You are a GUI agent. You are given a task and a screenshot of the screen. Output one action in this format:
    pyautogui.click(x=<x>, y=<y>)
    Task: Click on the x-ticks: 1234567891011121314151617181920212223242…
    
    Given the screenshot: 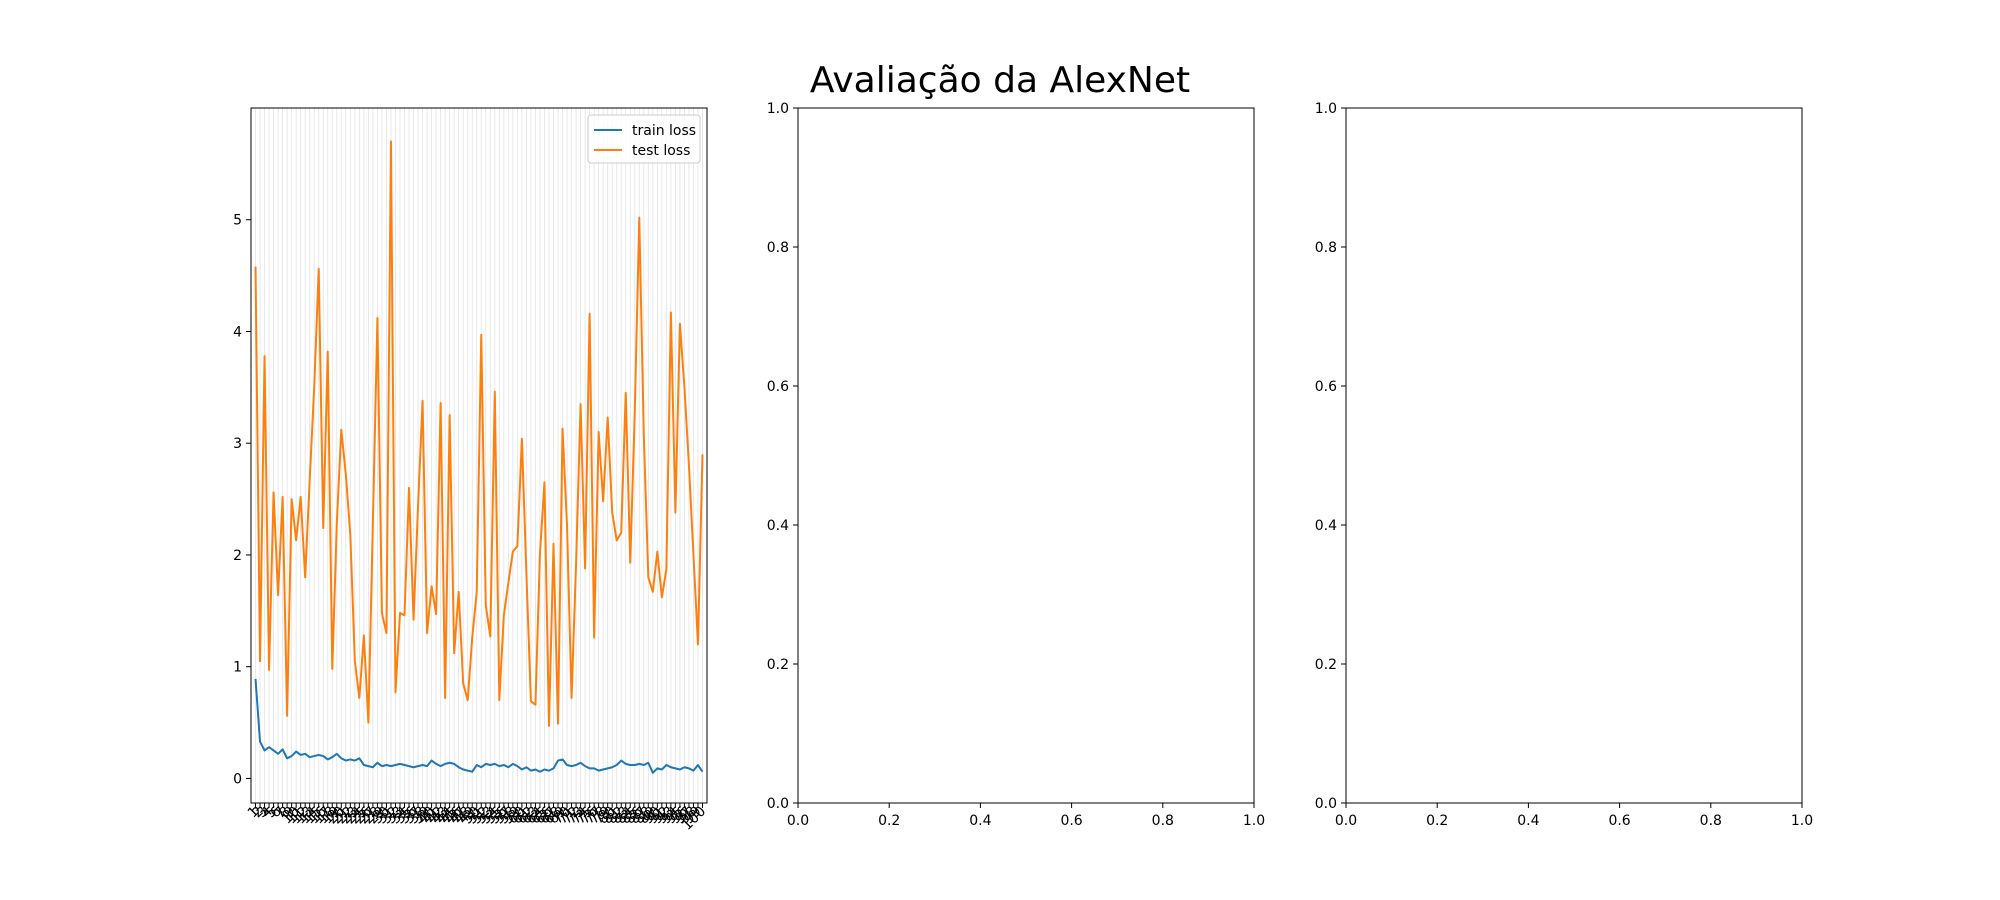 What is the action you would take?
    pyautogui.click(x=477, y=818)
    